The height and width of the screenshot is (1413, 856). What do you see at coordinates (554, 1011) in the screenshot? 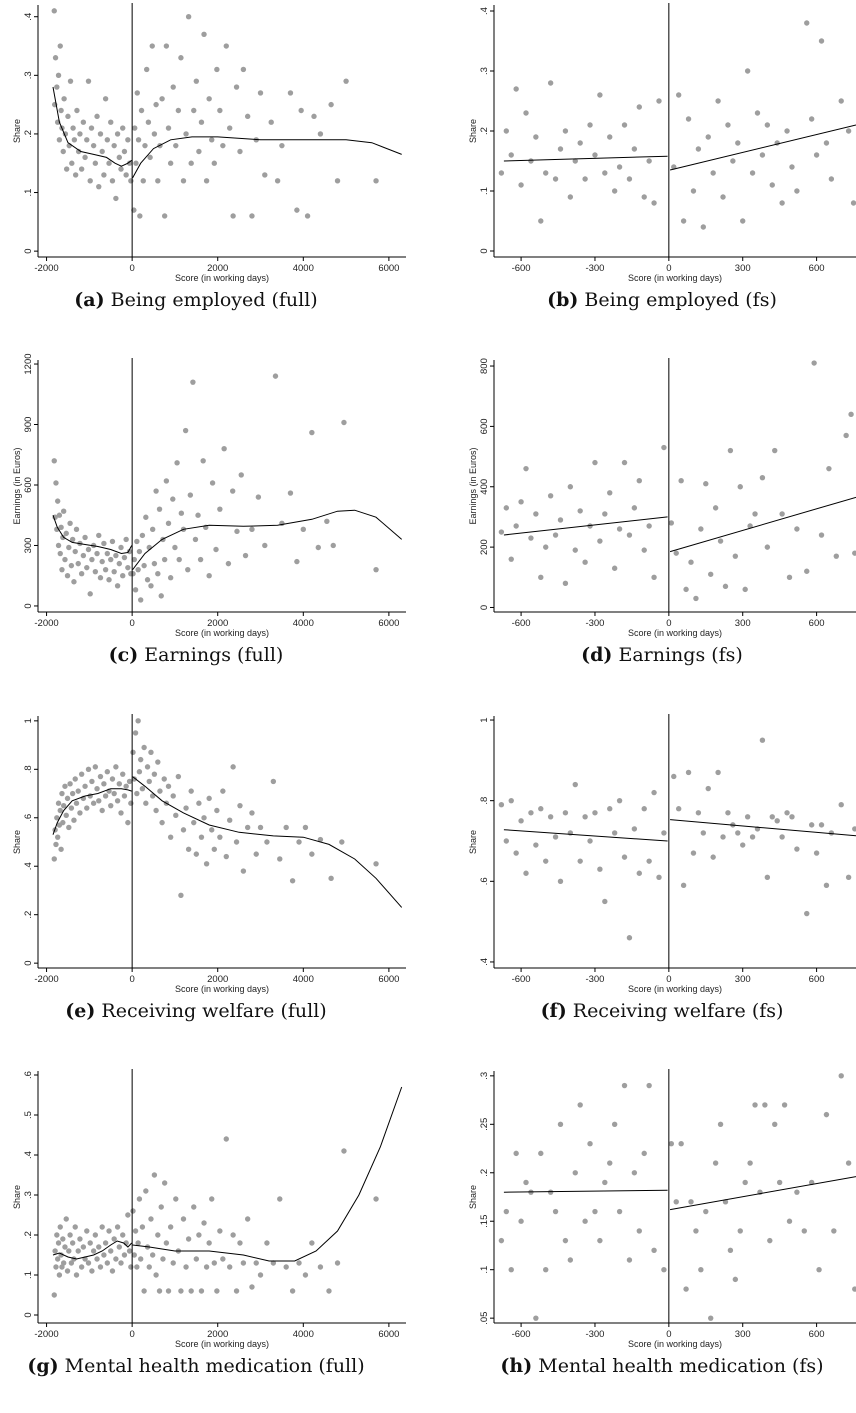
I see `caption-label: (f)` at bounding box center [554, 1011].